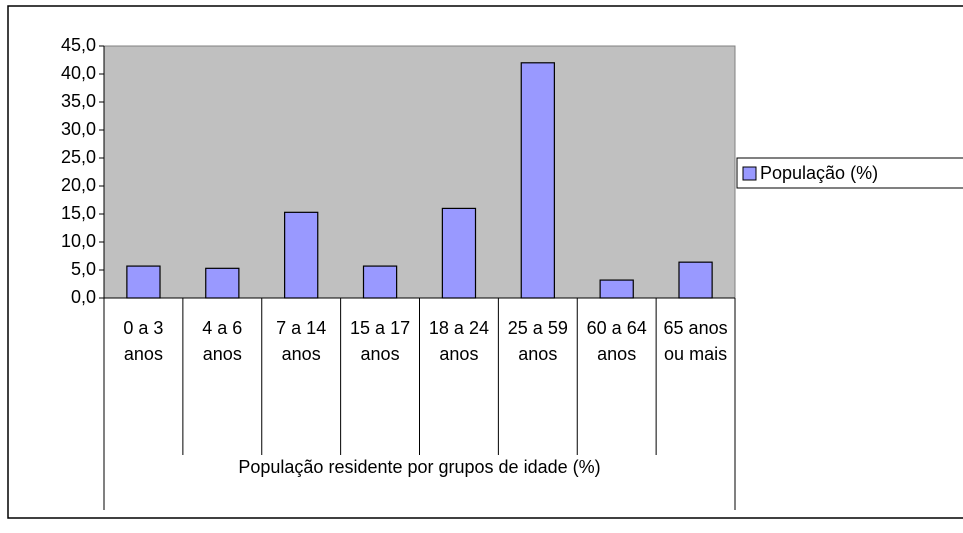  What do you see at coordinates (380, 341) in the screenshot?
I see `x-tick-label: 15 a 17 anos` at bounding box center [380, 341].